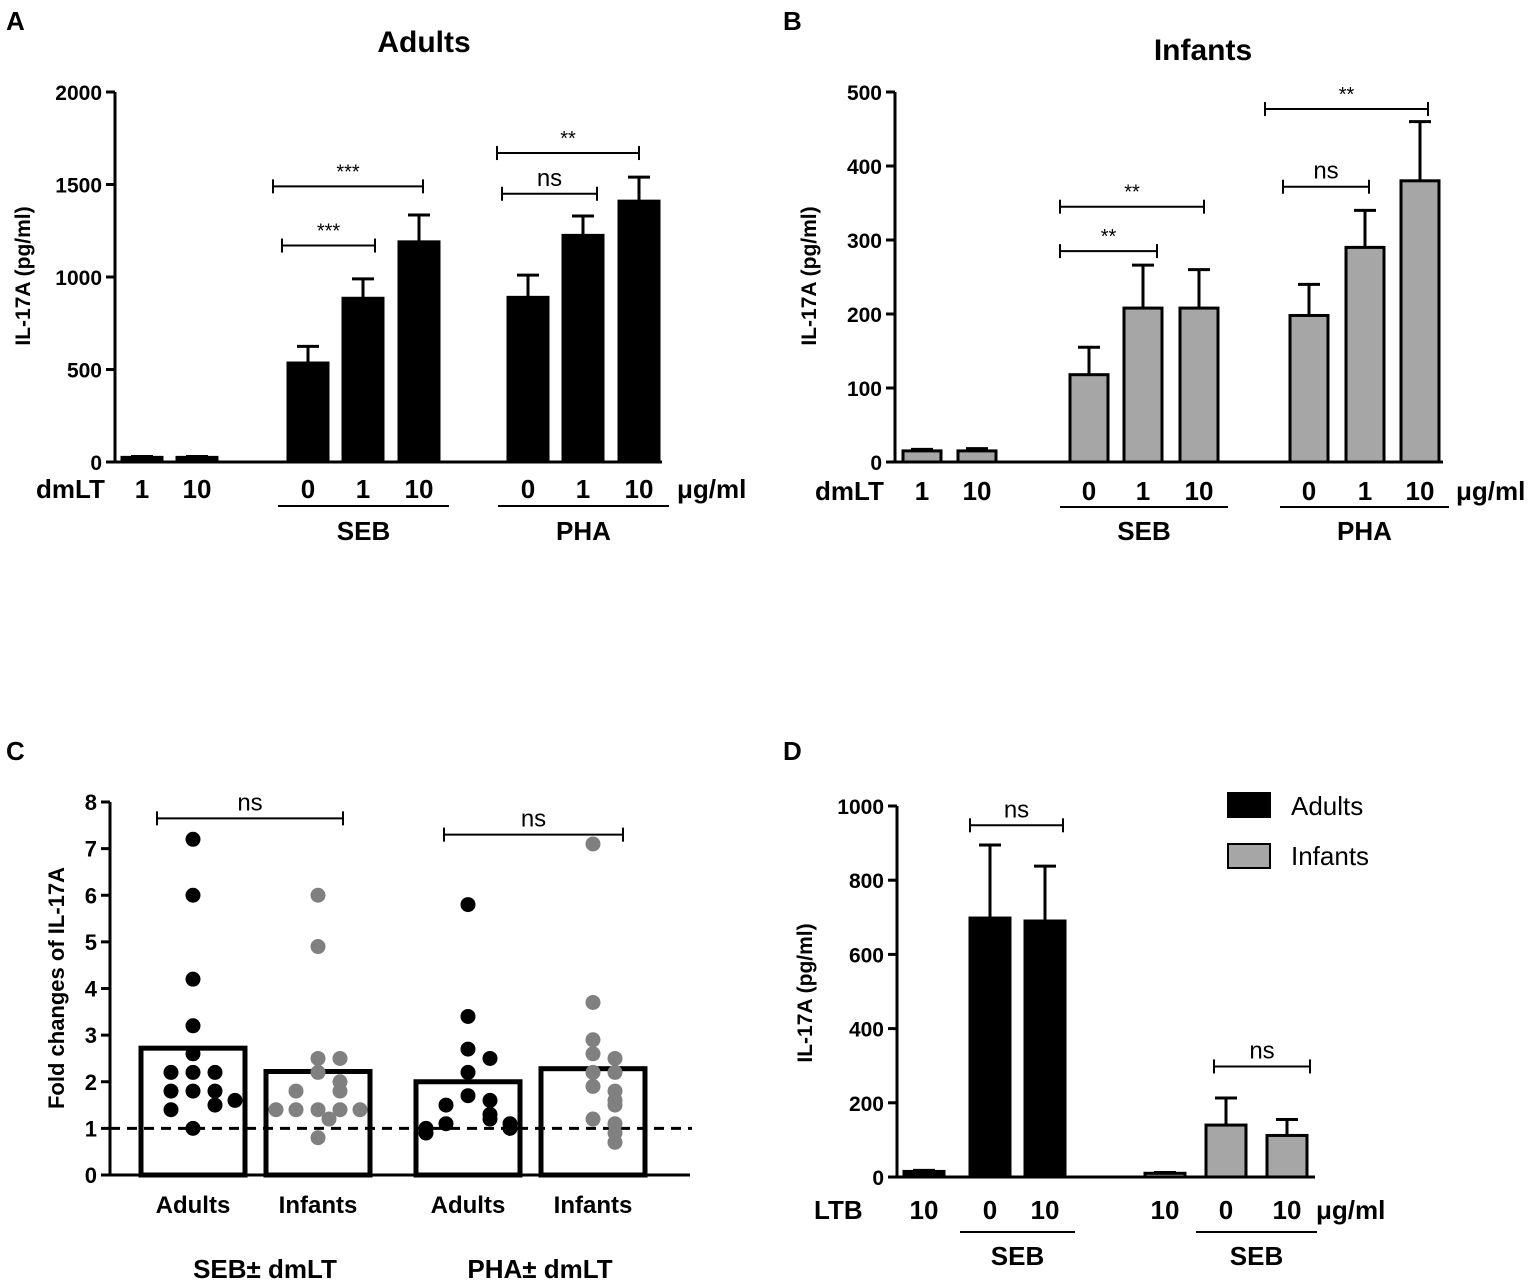  I want to click on panel-d-ytick-label: 400, so click(866, 1030).